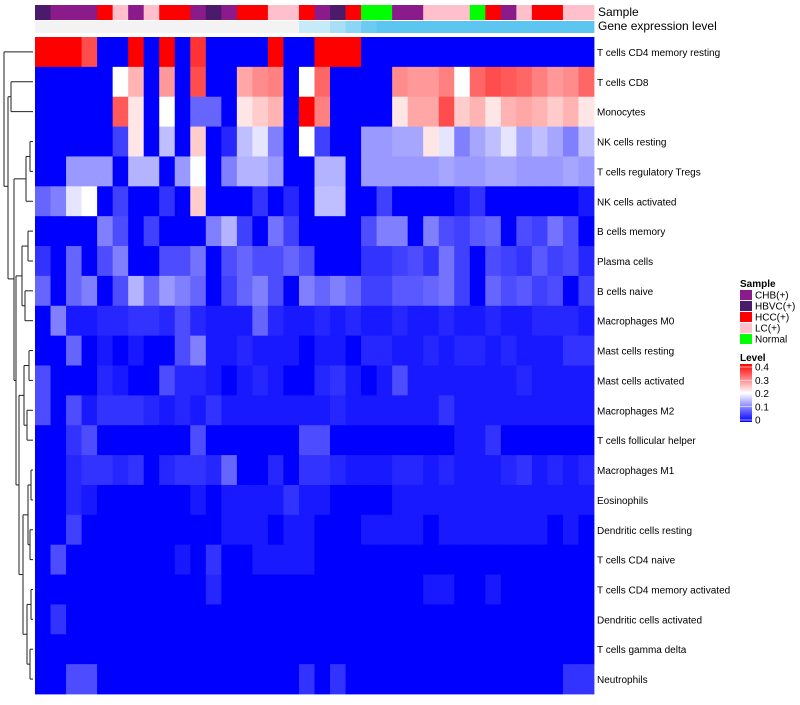 The image size is (800, 705). I want to click on row-label: Macrophages M0, so click(636, 322).